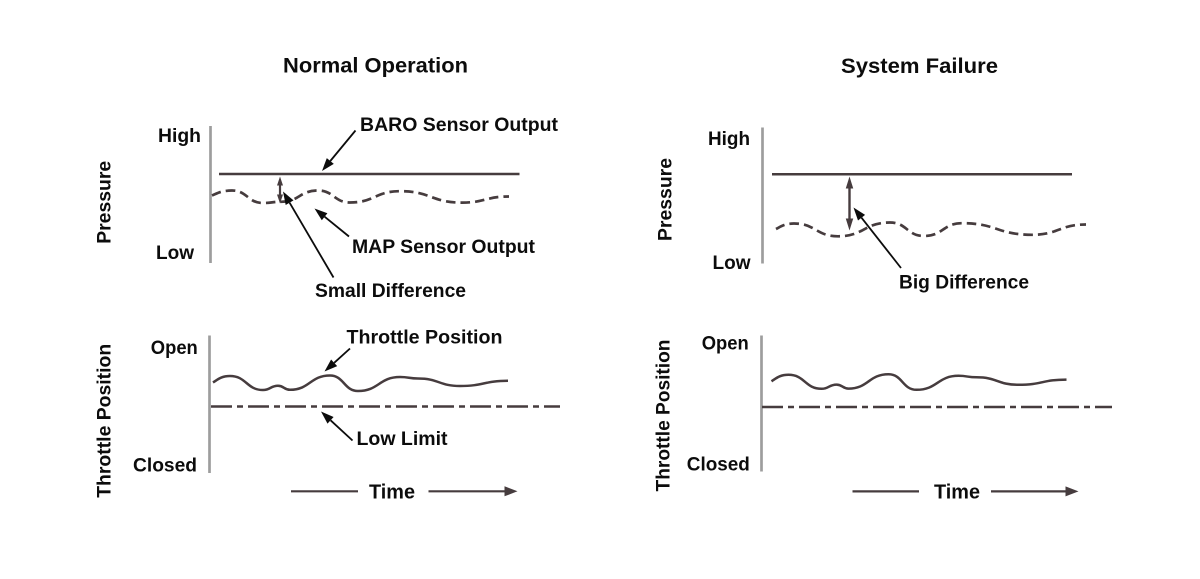 This screenshot has height=579, width=1200. Describe the element at coordinates (919, 66) in the screenshot. I see `svg-text: System Failure` at that location.